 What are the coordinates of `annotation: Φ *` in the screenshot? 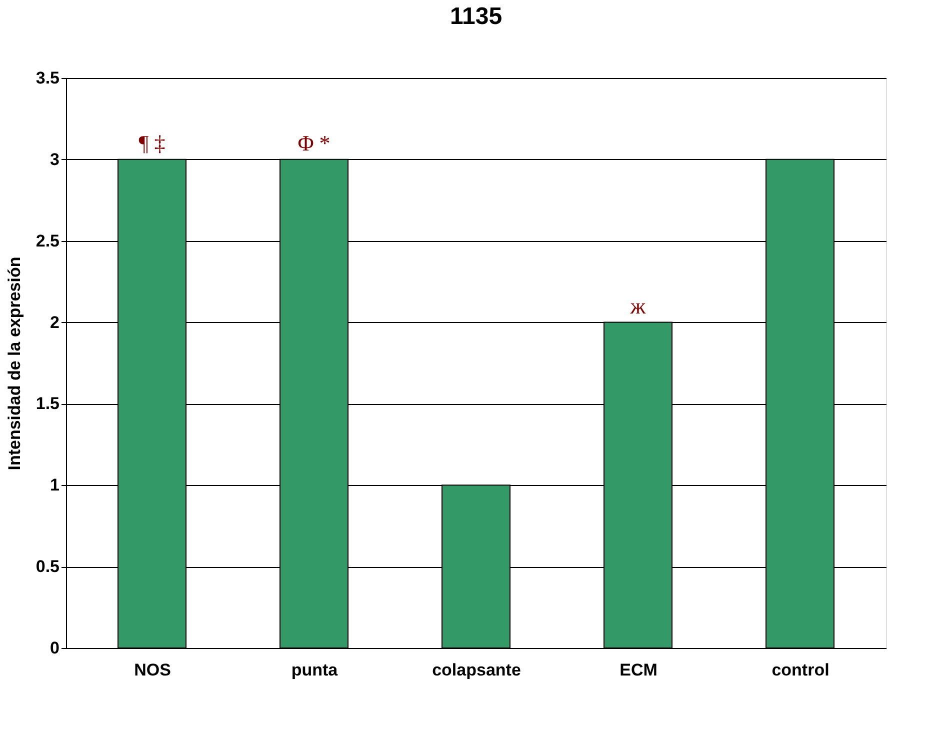 It's located at (314, 143).